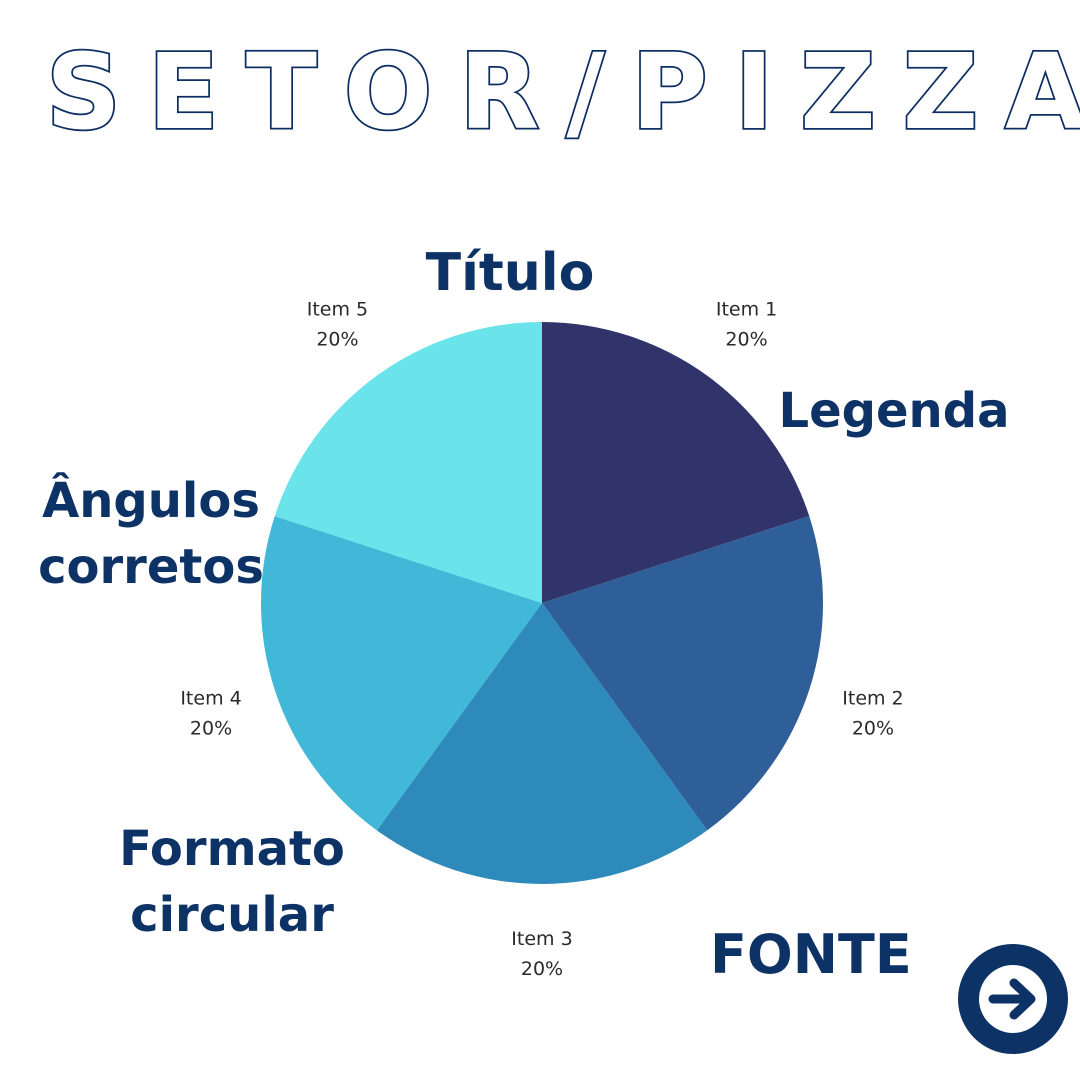 The height and width of the screenshot is (1080, 1080). I want to click on note-source-line-1: FONTE, so click(811, 954).